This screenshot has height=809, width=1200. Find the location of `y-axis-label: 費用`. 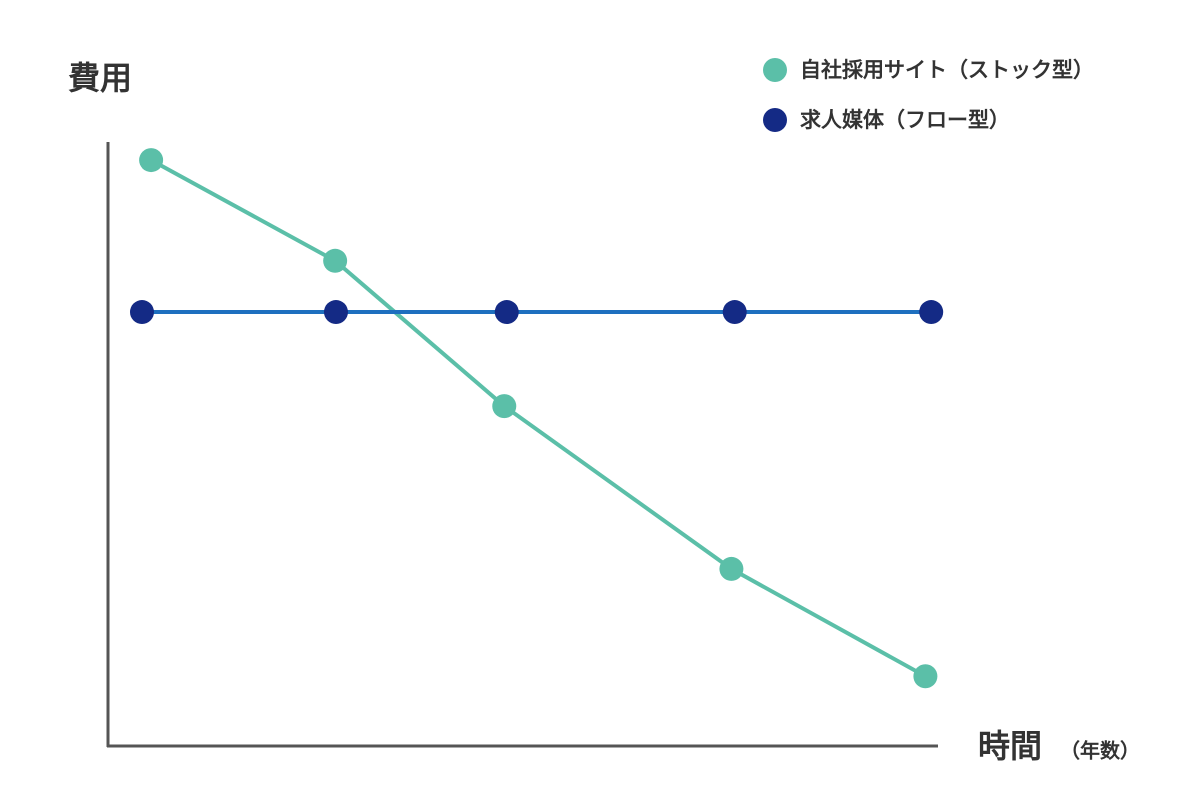

y-axis-label: 費用 is located at coordinates (100, 78).